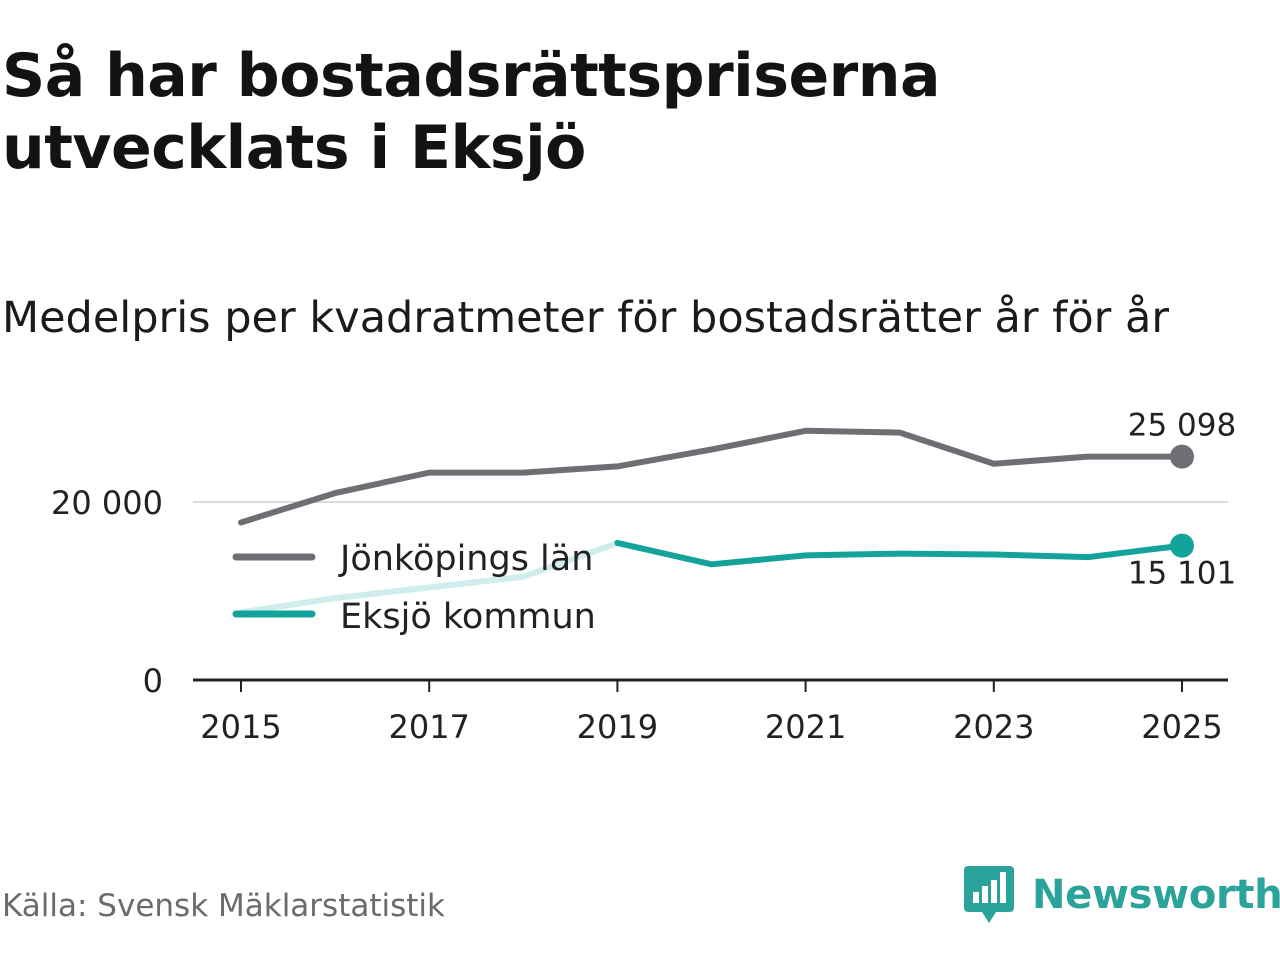  What do you see at coordinates (428, 727) in the screenshot?
I see `x-tick-label: 2017` at bounding box center [428, 727].